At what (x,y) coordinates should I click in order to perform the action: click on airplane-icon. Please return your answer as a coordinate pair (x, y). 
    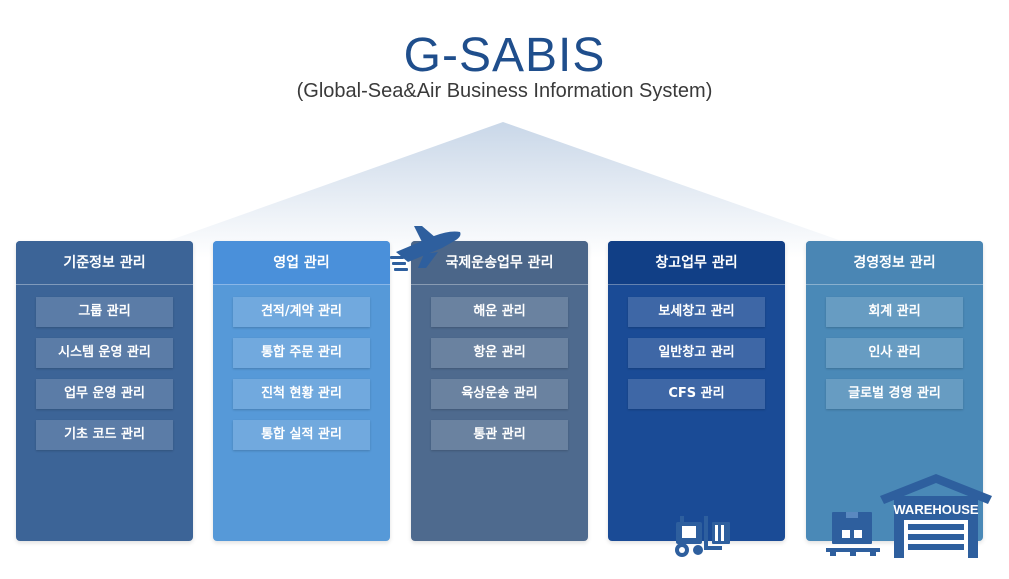
    Looking at the image, I should click on (425, 248).